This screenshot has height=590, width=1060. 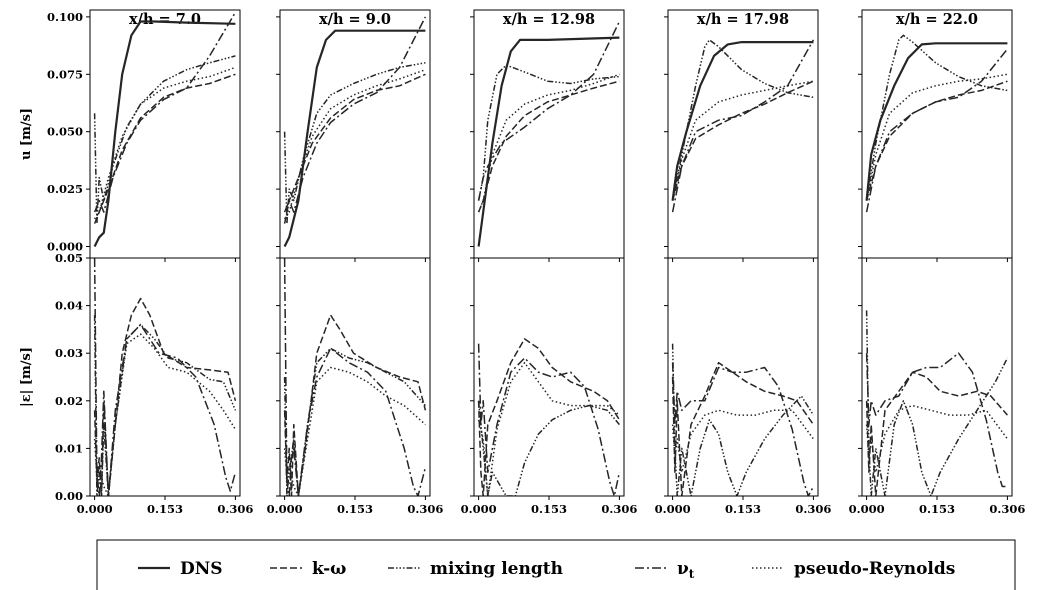 I want to click on y-tick-label: 0.000, so click(x=65, y=247).